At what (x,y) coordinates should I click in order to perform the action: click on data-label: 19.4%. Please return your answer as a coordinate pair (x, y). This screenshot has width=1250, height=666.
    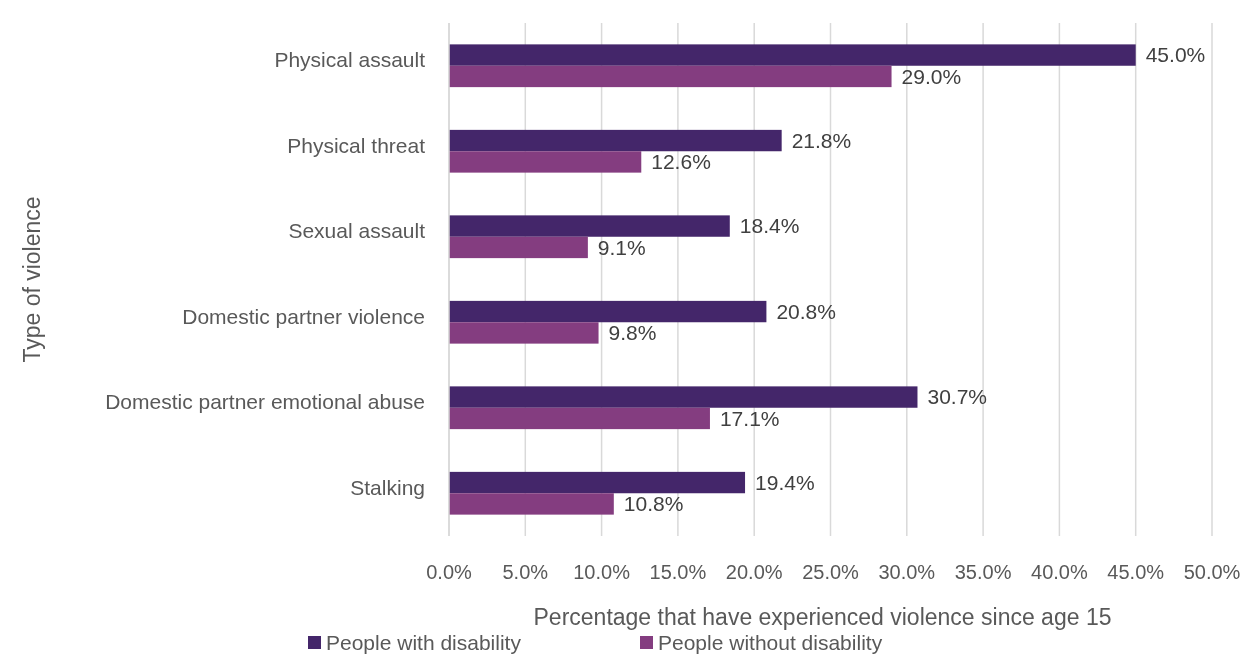
    Looking at the image, I should click on (785, 482).